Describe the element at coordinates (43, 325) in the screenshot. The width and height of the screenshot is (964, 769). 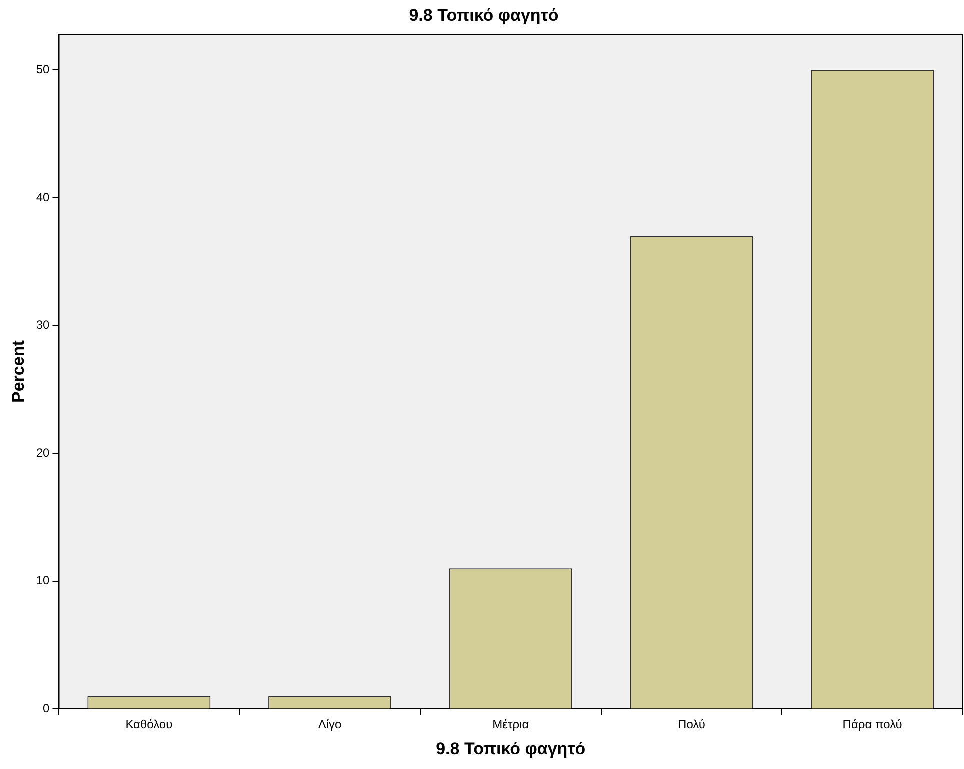
I see `y-tick-label: 30` at that location.